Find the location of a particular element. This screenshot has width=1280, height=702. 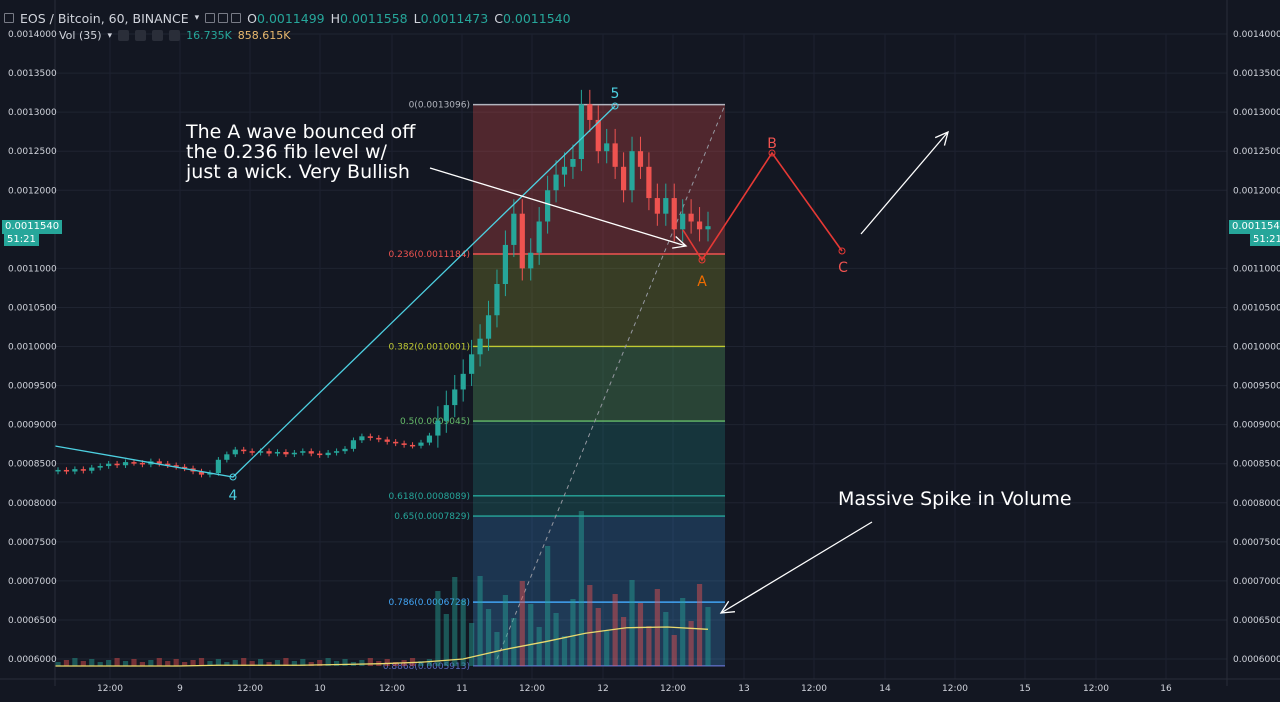

arrow-a-wave-head is located at coordinates (680, 242).